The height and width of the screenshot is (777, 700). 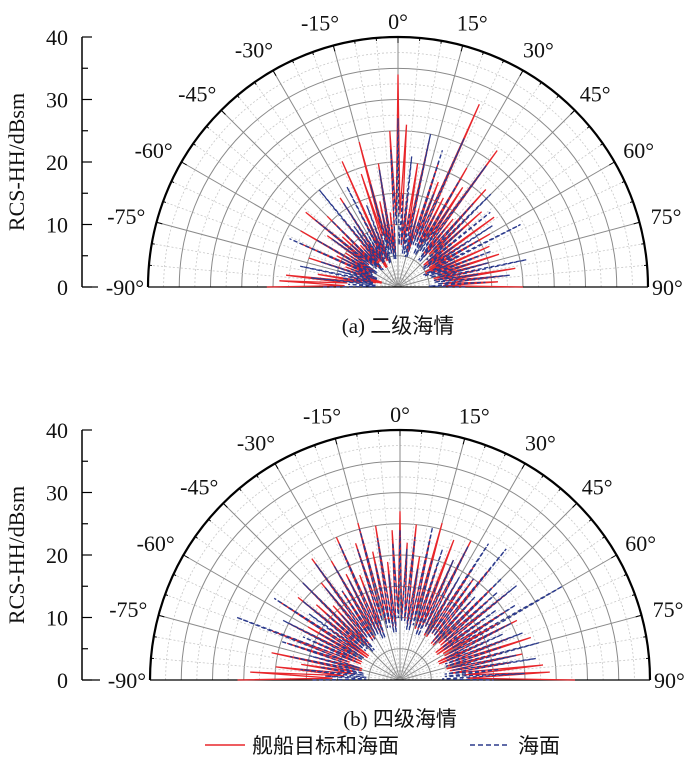 I want to click on y-tick-label: 0, so click(x=62, y=287).